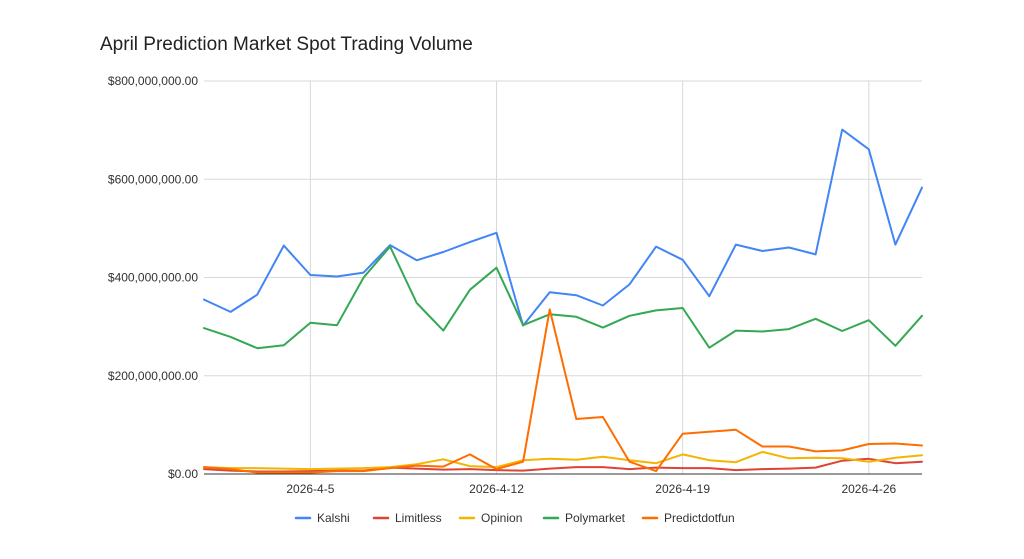 The width and height of the screenshot is (1024, 559). What do you see at coordinates (153, 376) in the screenshot?
I see `y-tick-label: $200,000,000.00` at bounding box center [153, 376].